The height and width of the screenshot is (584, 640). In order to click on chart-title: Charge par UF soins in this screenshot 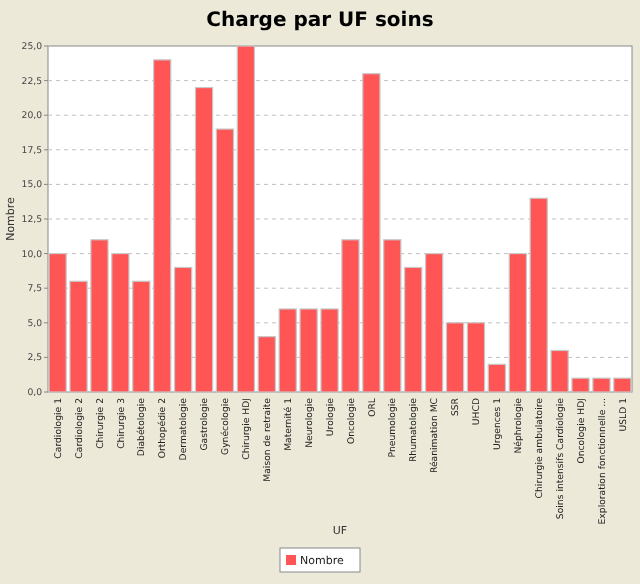, I will do `click(320, 21)`.